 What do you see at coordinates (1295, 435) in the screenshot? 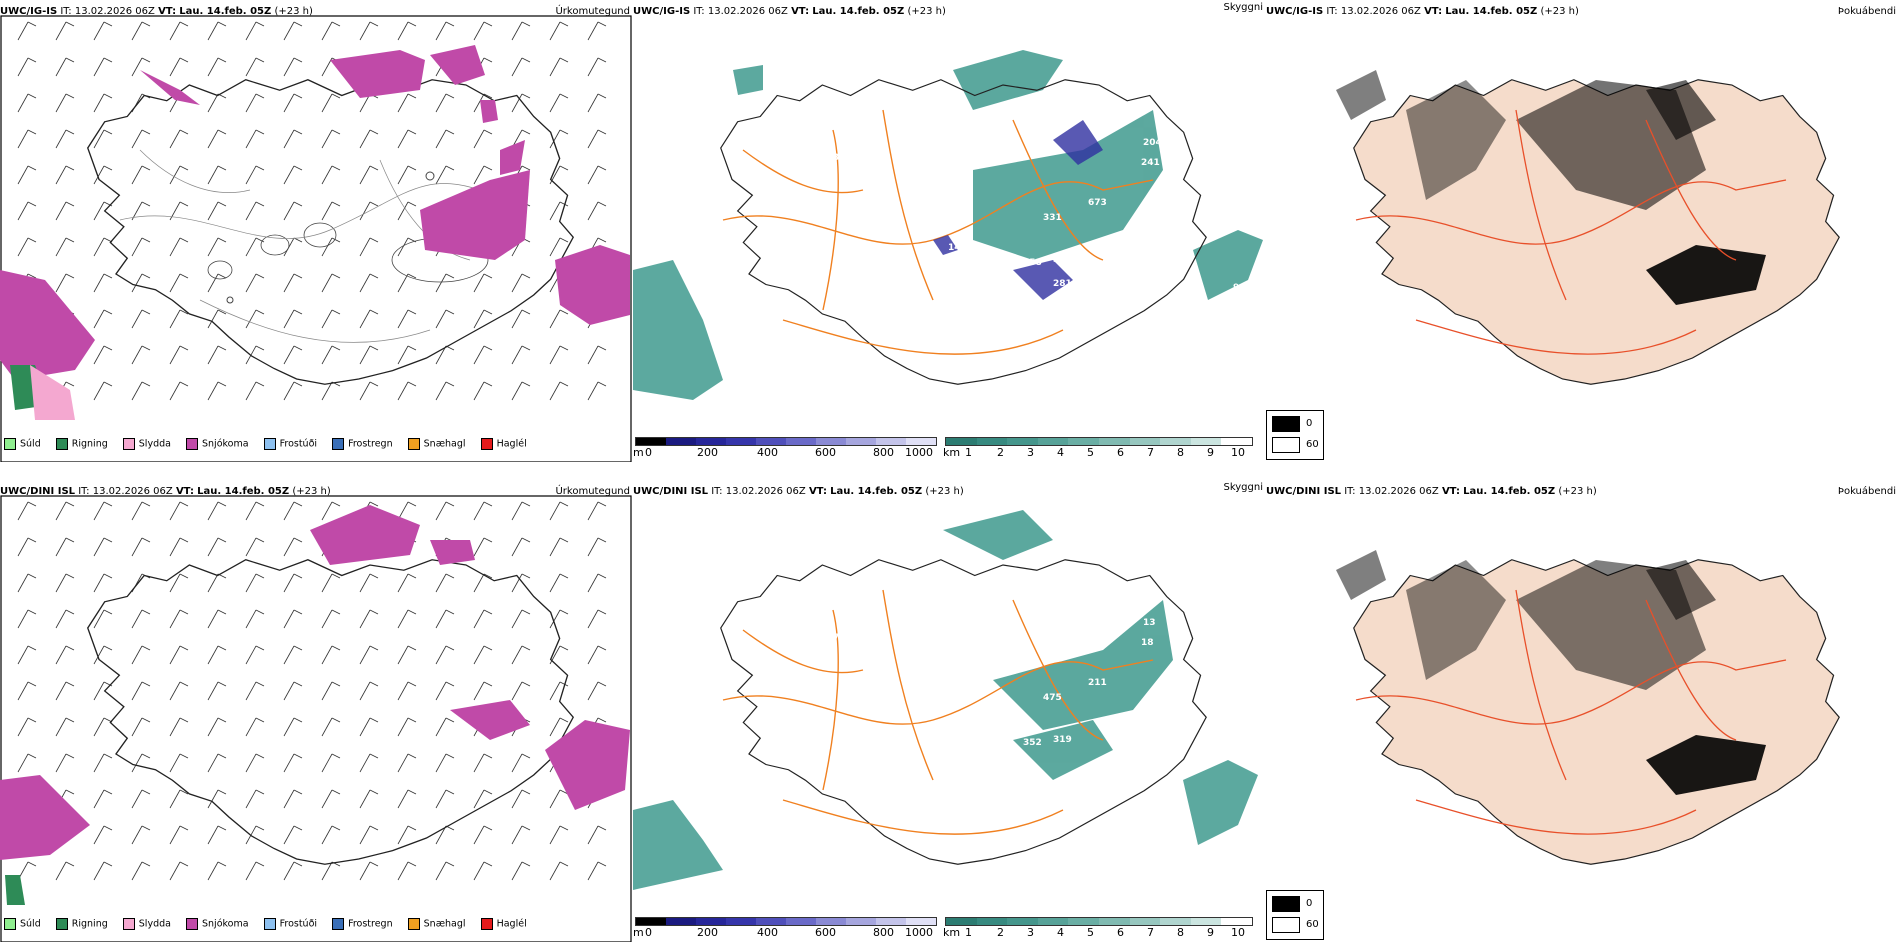
I see `fog-index-legend: 0 60` at bounding box center [1295, 435].